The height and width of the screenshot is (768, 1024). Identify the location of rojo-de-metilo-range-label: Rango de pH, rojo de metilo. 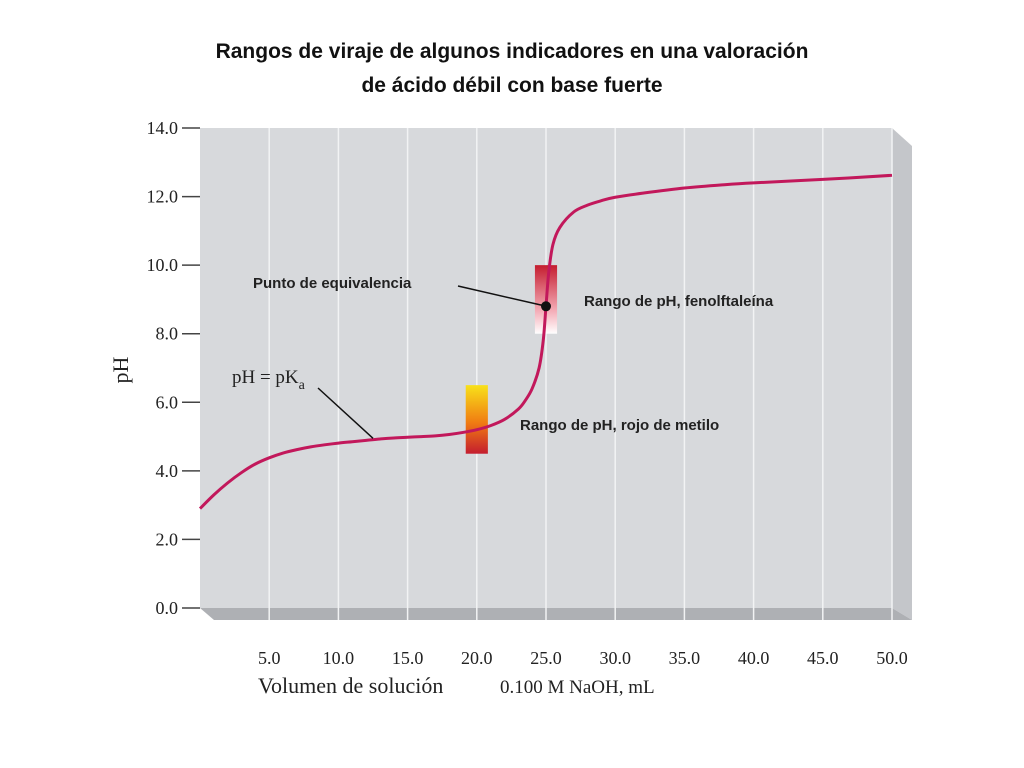
(619, 425).